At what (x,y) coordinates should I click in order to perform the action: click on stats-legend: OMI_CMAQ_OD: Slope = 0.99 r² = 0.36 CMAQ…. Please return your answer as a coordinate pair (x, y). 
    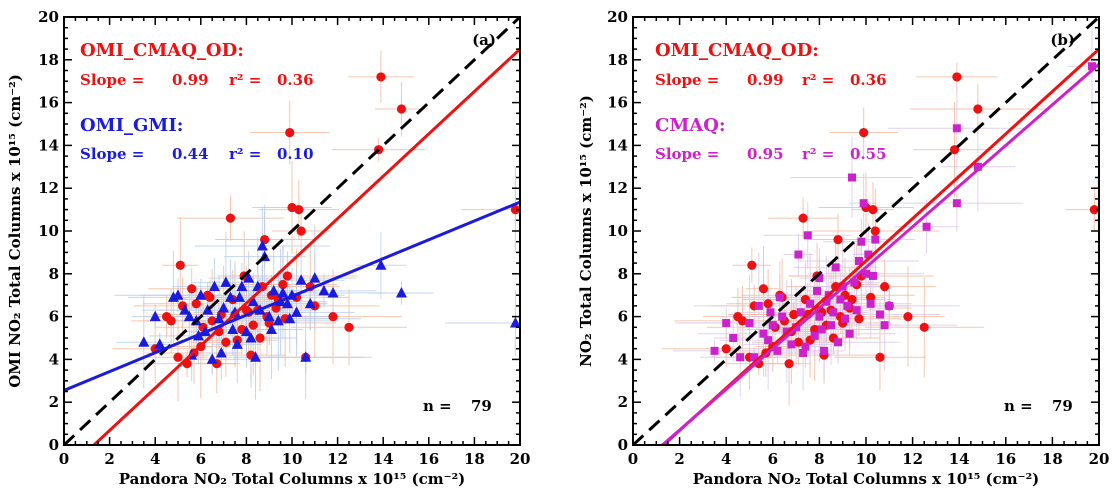
    Looking at the image, I should click on (771, 101).